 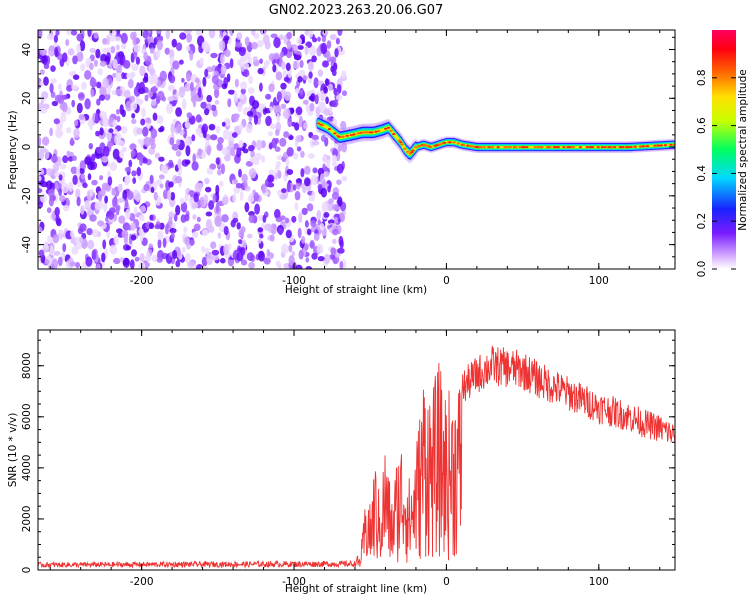 What do you see at coordinates (702, 221) in the screenshot?
I see `colorbar-tick-label: 0.2` at bounding box center [702, 221].